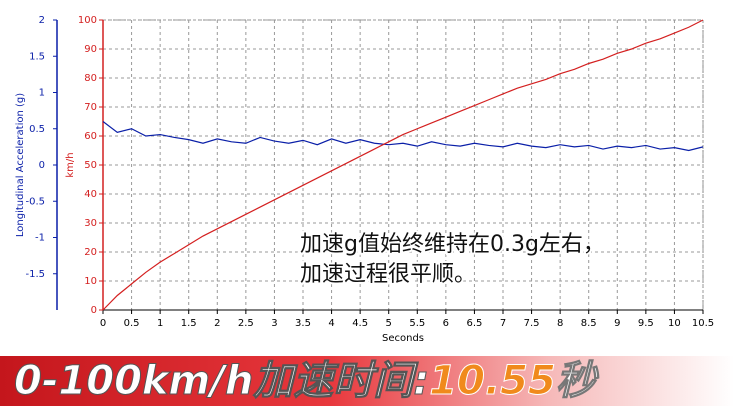  Describe the element at coordinates (189, 323) in the screenshot. I see `x-tick-label: 1.5` at that location.